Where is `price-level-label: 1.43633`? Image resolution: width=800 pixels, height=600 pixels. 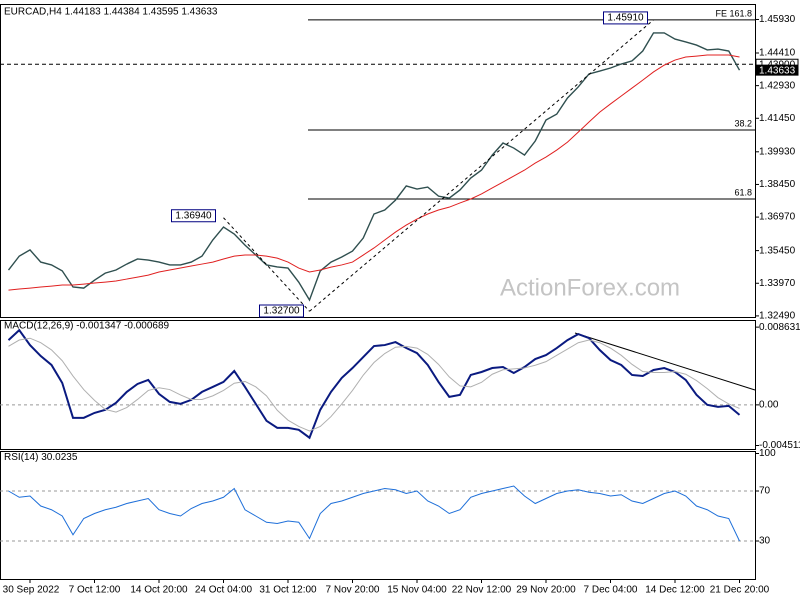
price-level-label: 1.43633 is located at coordinates (777, 70).